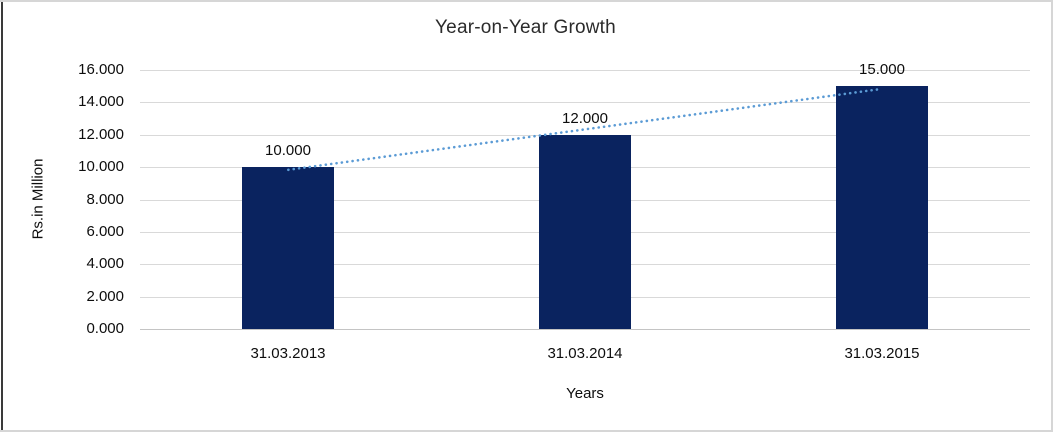  Describe the element at coordinates (101, 101) in the screenshot. I see `y-tick-label: 14.000` at that location.